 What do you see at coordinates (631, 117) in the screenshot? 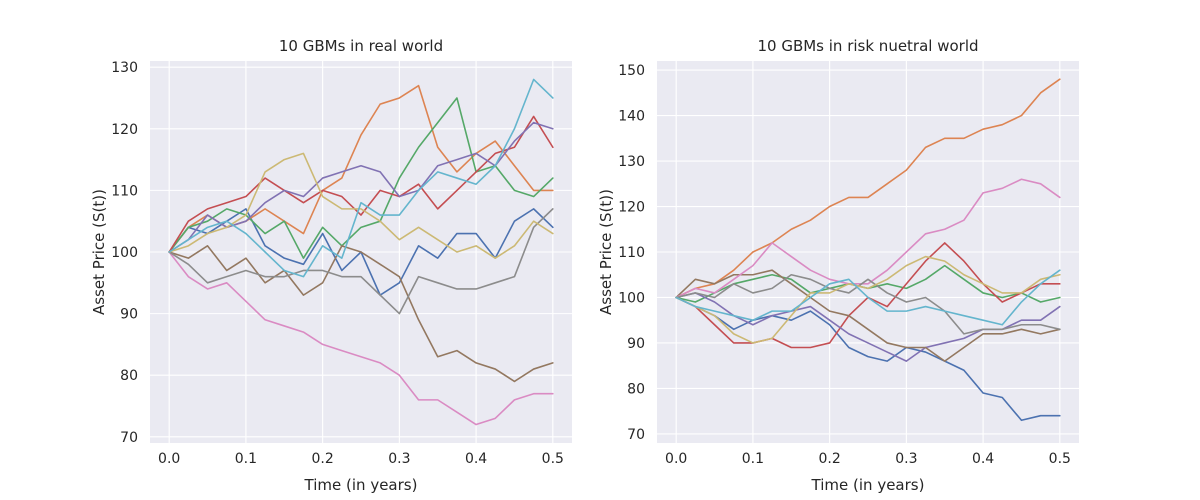
I see `y-tick-label: 140` at bounding box center [631, 117].